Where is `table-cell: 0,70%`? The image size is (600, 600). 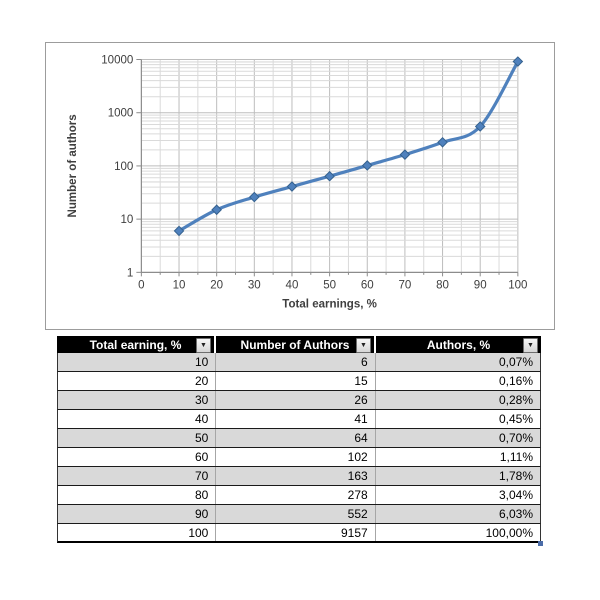
table-cell: 0,70% is located at coordinates (515, 438).